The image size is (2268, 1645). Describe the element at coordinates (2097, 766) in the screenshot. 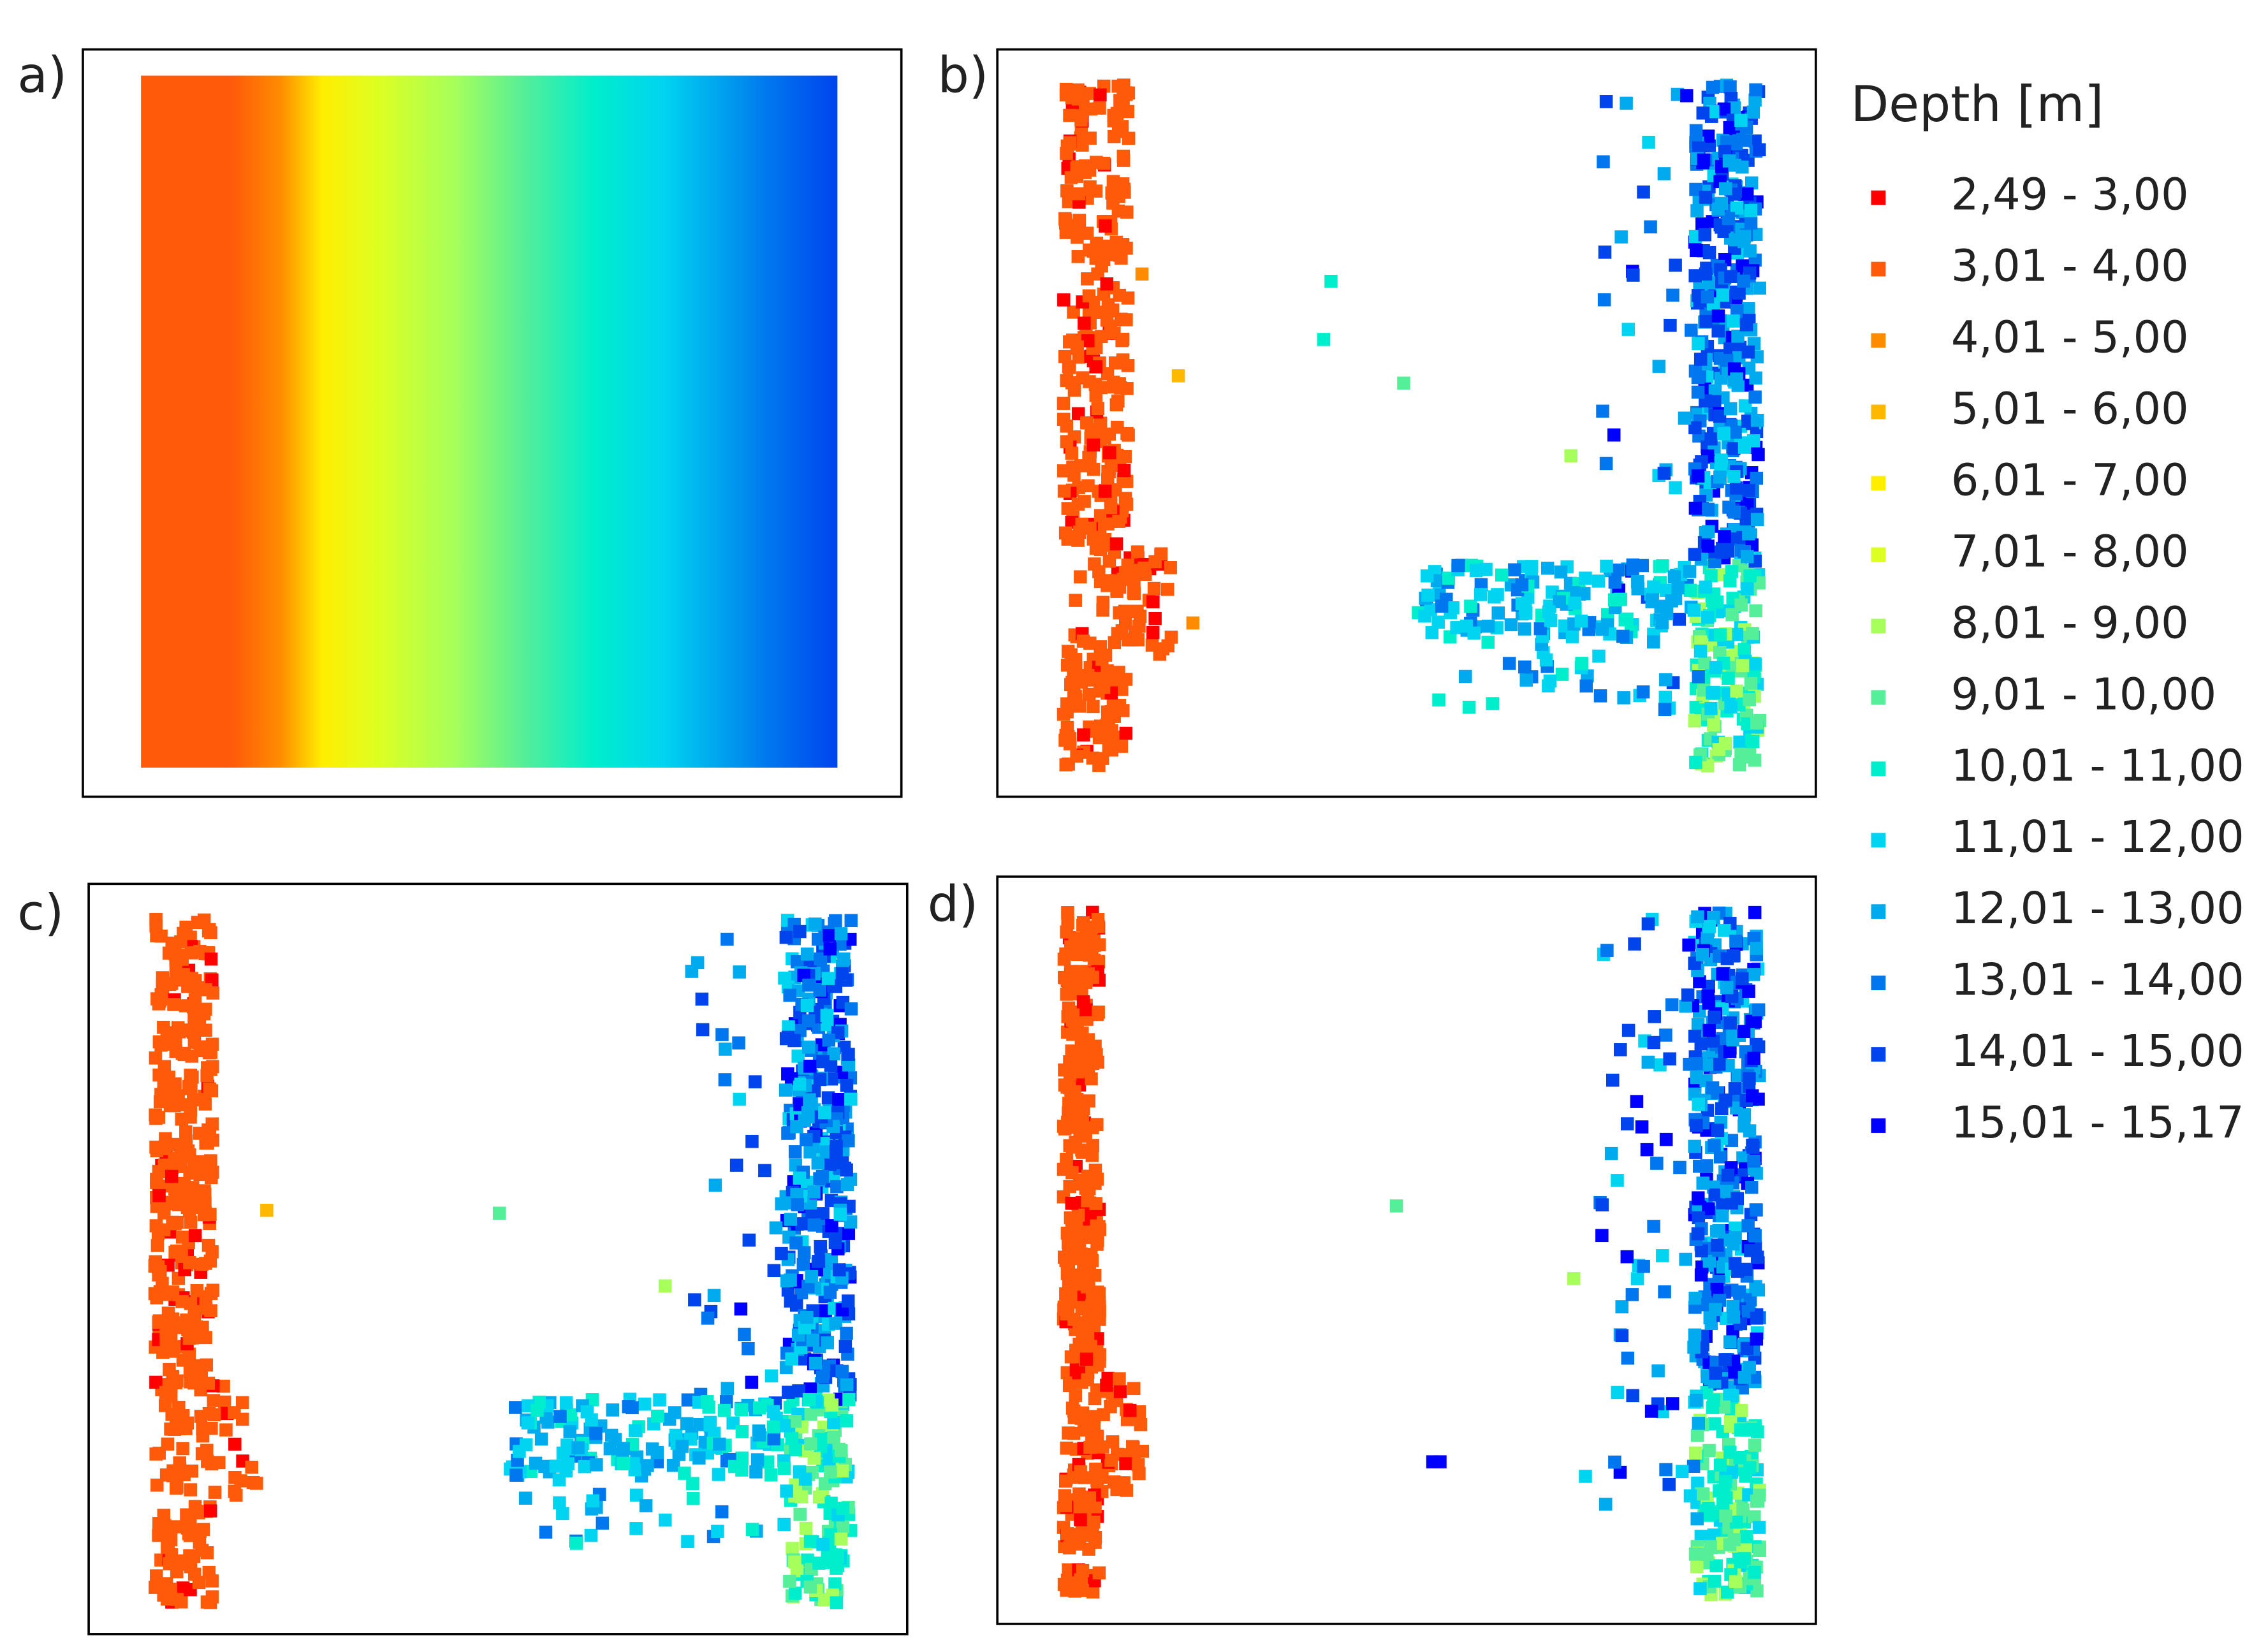

I see `legend-label: 10,01 - 11,00` at that location.